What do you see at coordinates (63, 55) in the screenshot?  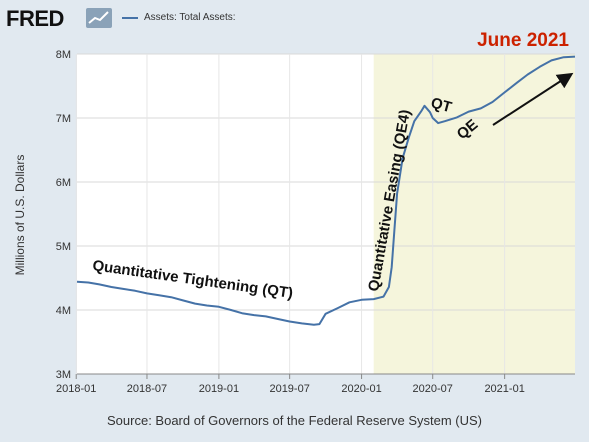 I see `y-tick-label: 8M` at bounding box center [63, 55].